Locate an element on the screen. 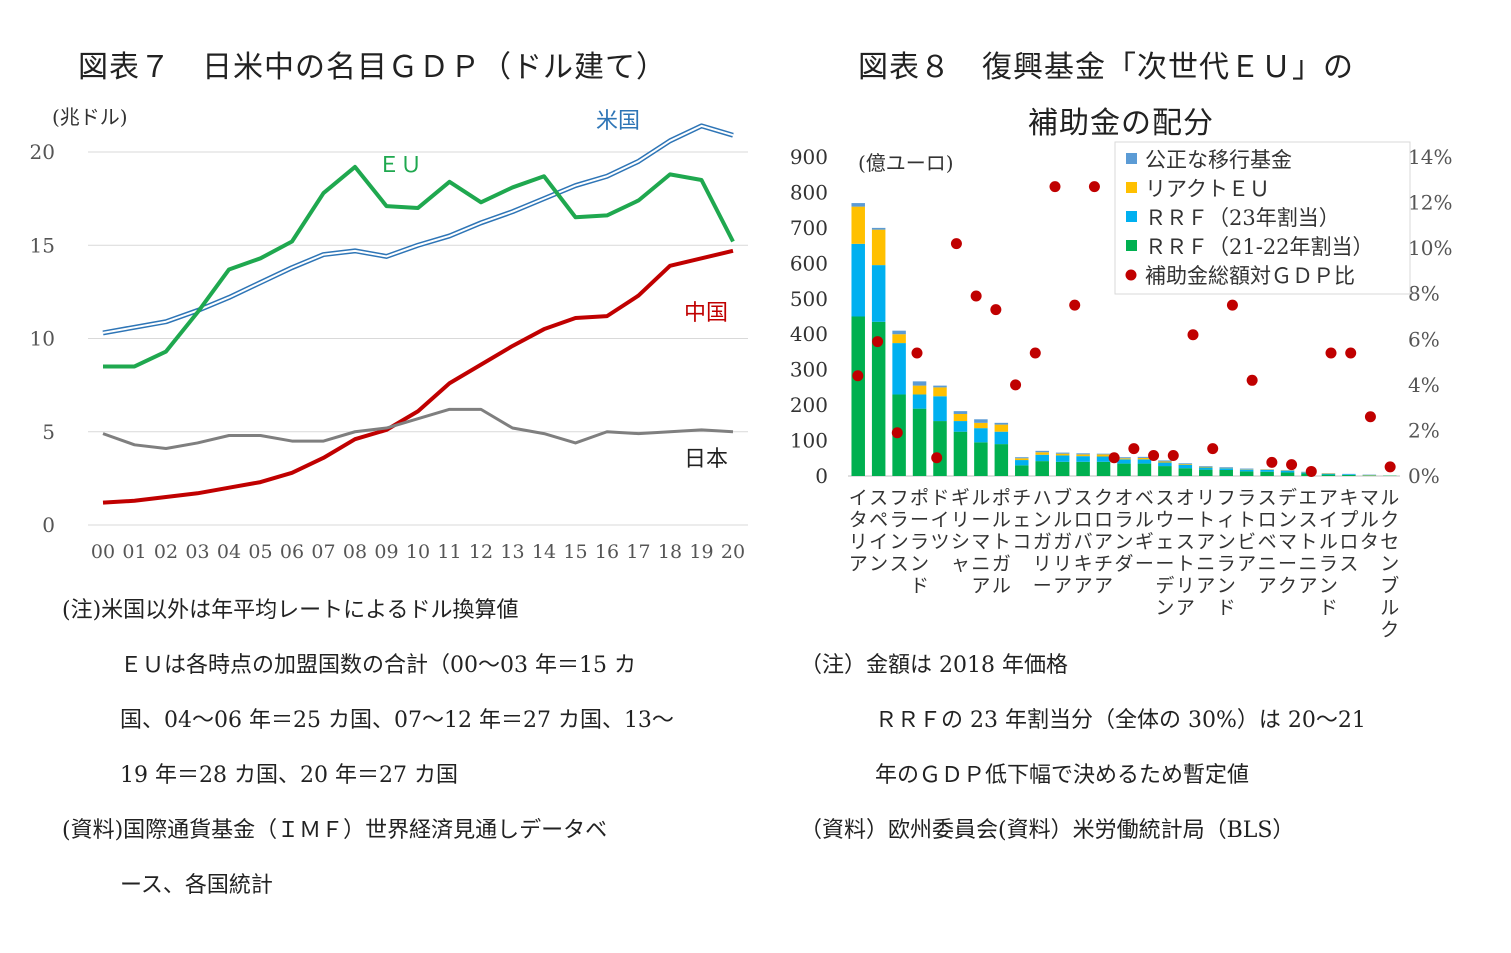 The image size is (1511, 953). x-tick-label-char: デ is located at coordinates (1164, 586).